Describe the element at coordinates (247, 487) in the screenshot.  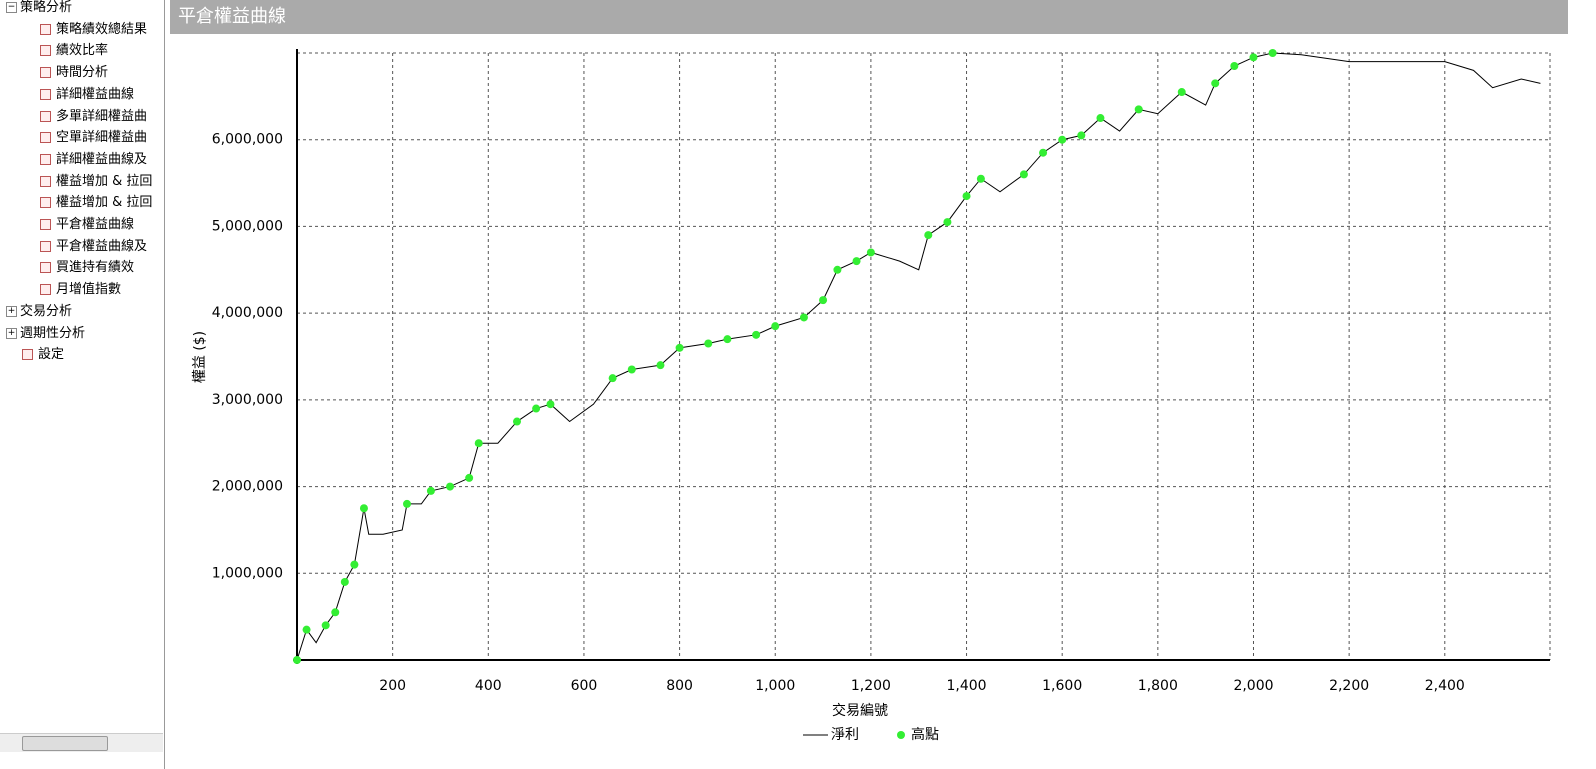
I see `y-tick-label: 2,000,000` at that location.